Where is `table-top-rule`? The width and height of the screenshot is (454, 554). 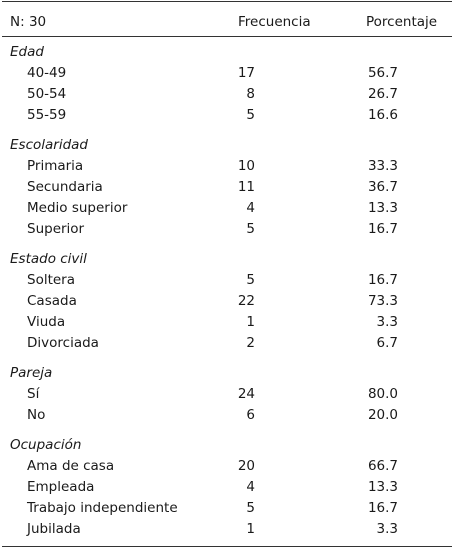 table-top-rule is located at coordinates (227, 1).